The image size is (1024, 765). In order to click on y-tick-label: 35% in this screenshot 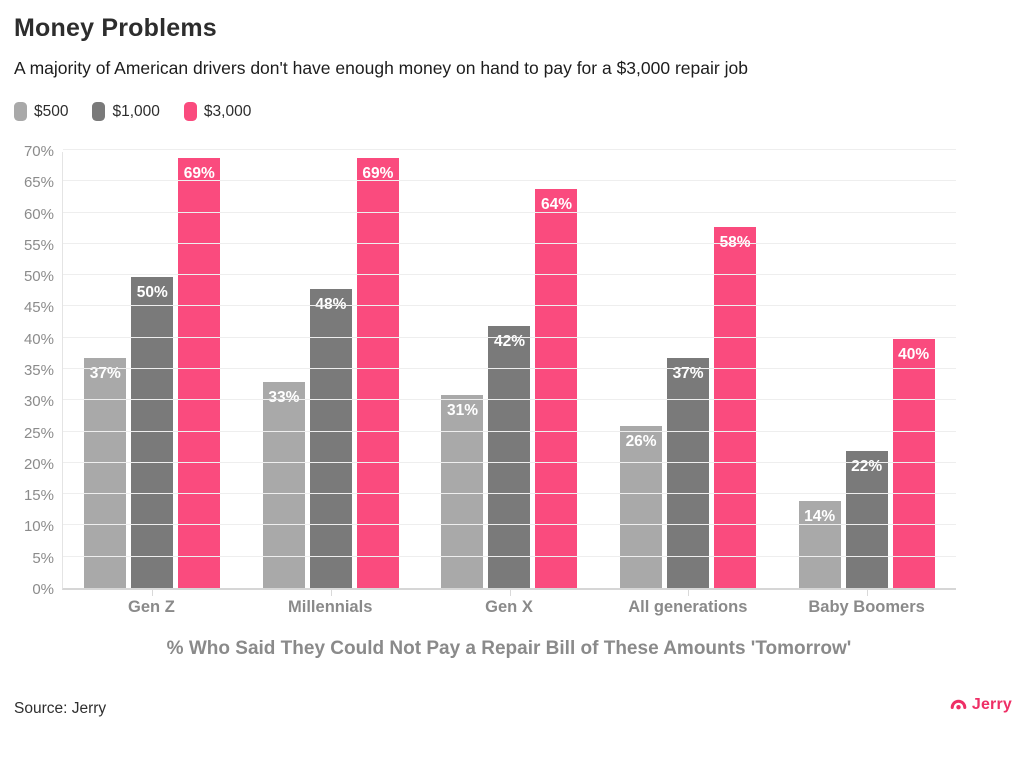, I will do `click(38, 370)`.